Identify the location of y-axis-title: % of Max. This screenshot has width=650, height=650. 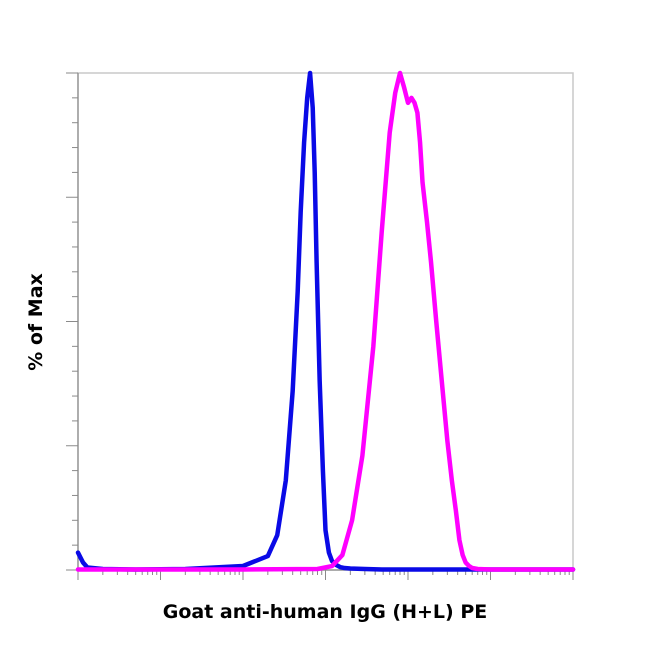
(36, 322).